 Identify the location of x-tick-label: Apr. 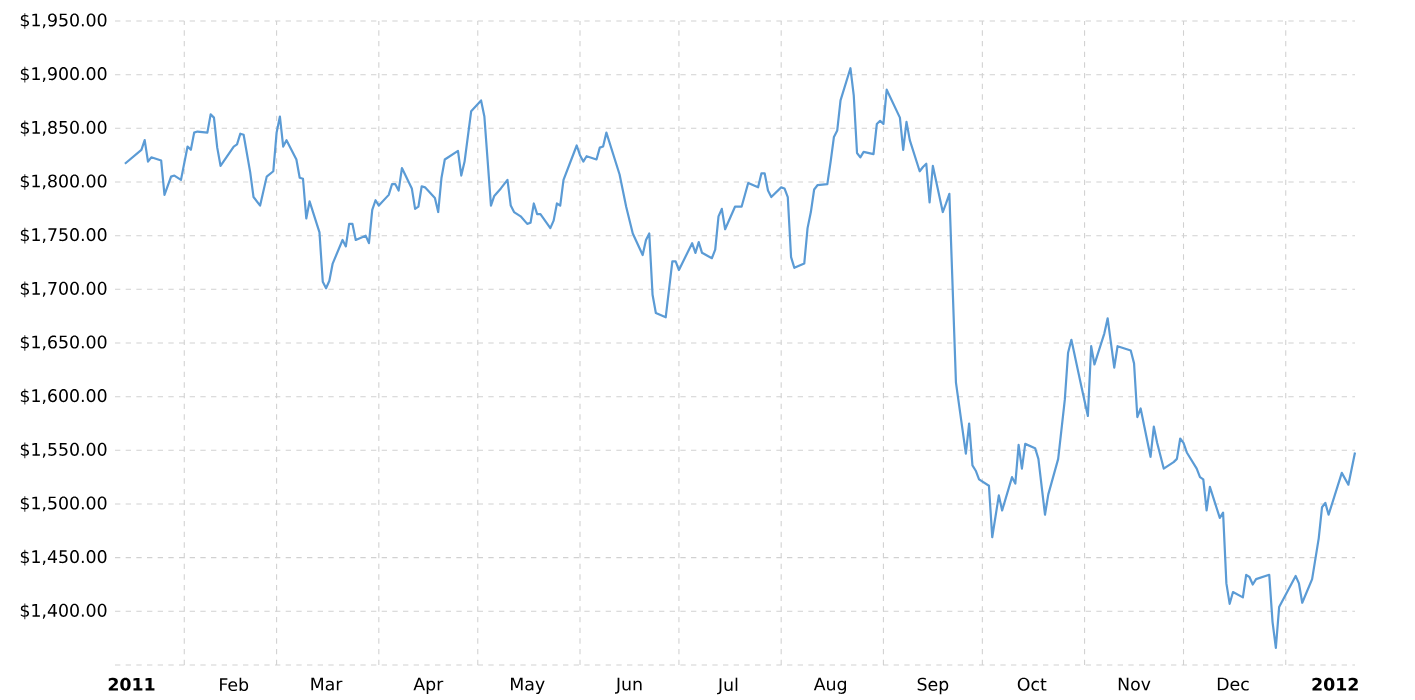
(428, 685).